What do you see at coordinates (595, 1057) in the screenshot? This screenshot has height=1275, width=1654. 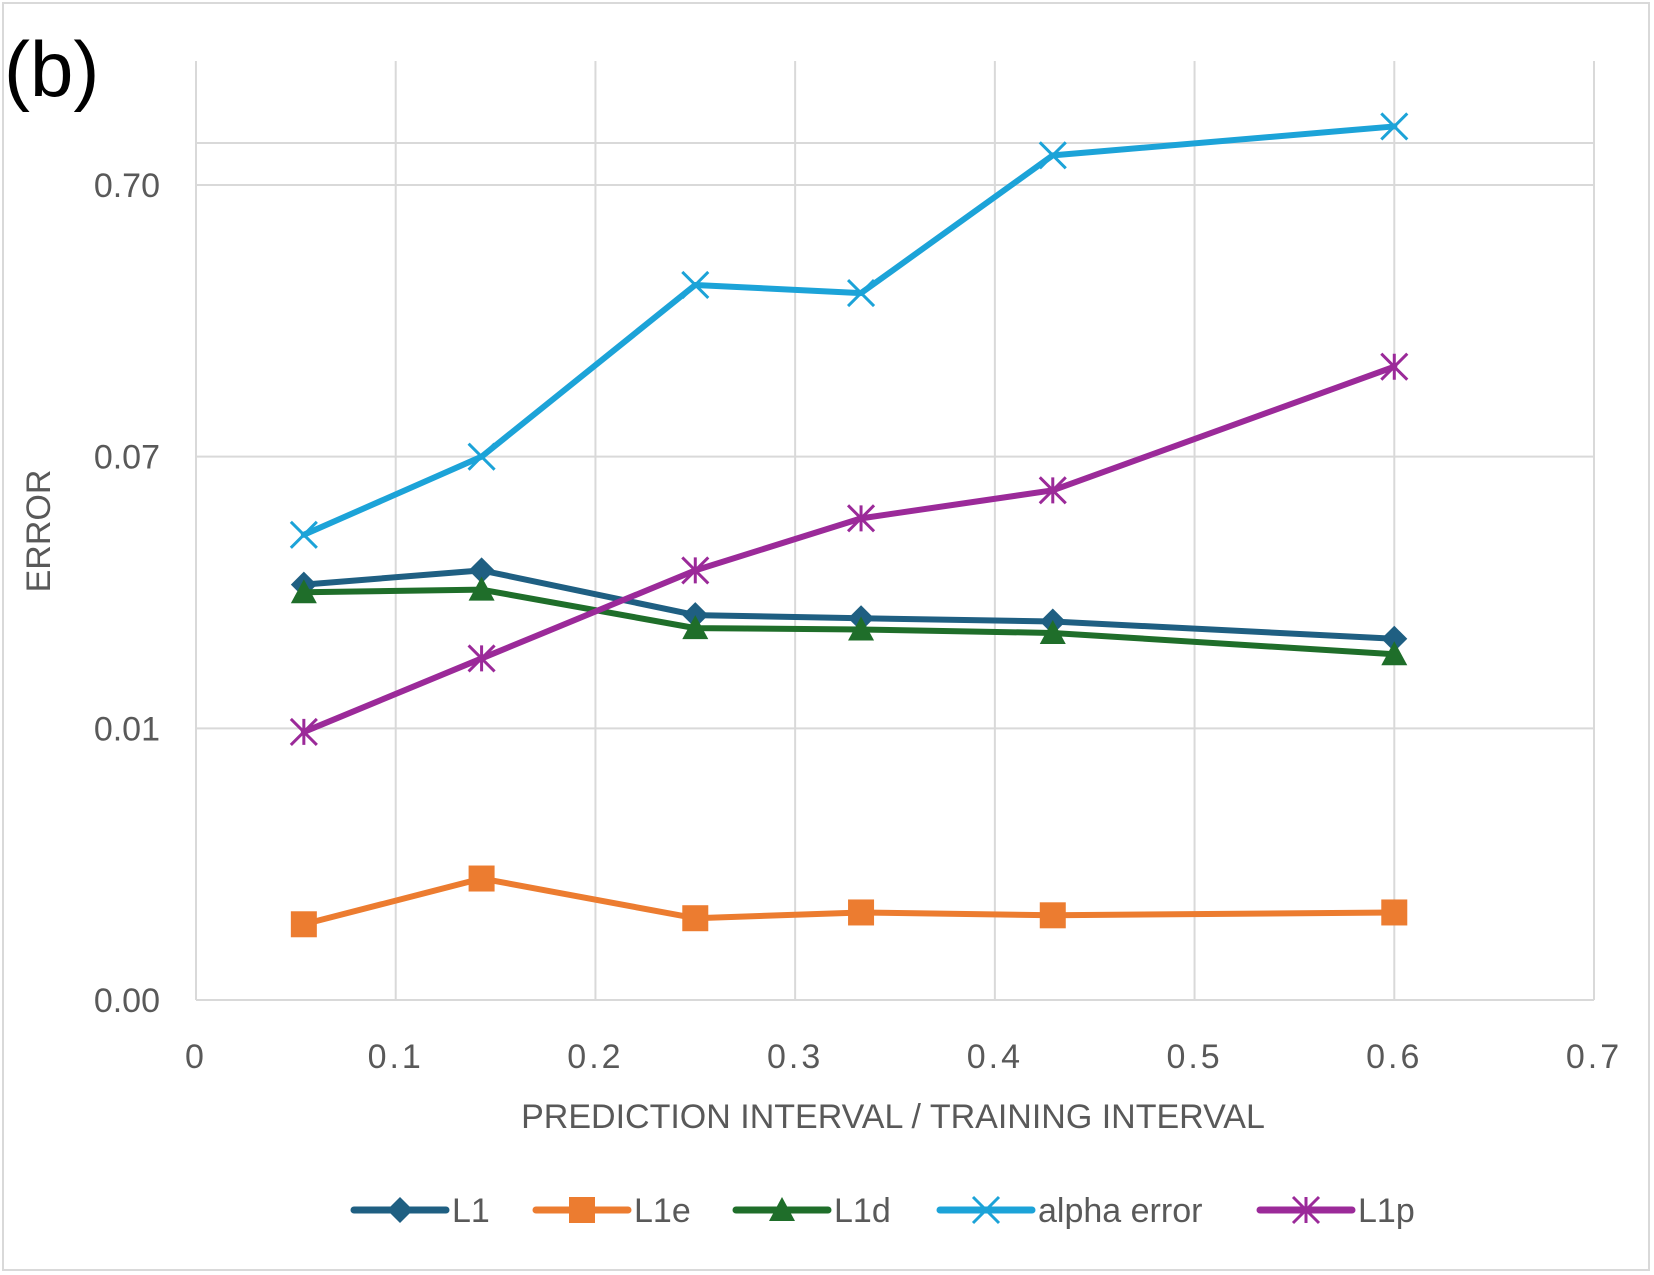 I see `x-tick-label: 0.2` at bounding box center [595, 1057].